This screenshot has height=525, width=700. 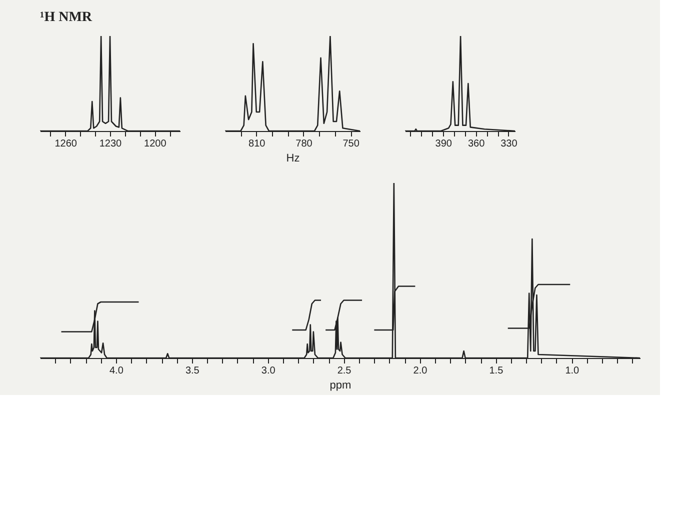 What do you see at coordinates (192, 371) in the screenshot?
I see `x-tick-label: 3.5` at bounding box center [192, 371].